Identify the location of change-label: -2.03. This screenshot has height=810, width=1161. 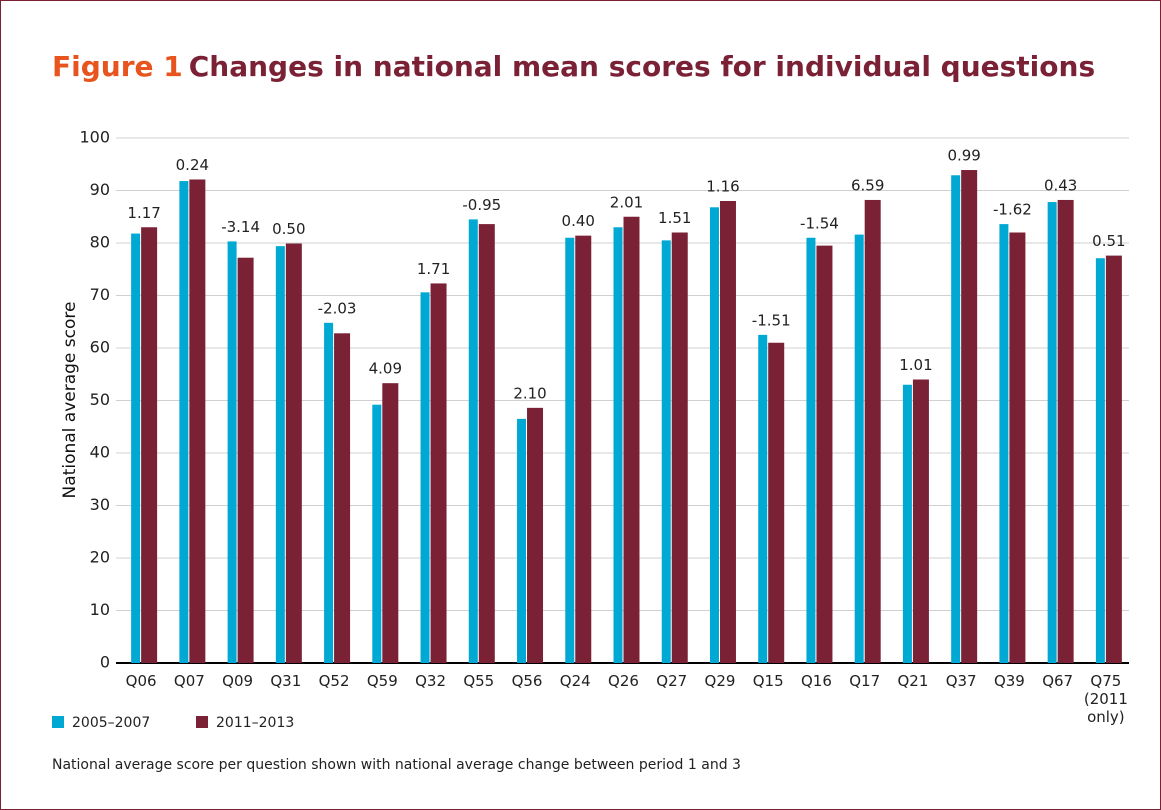
(337, 308).